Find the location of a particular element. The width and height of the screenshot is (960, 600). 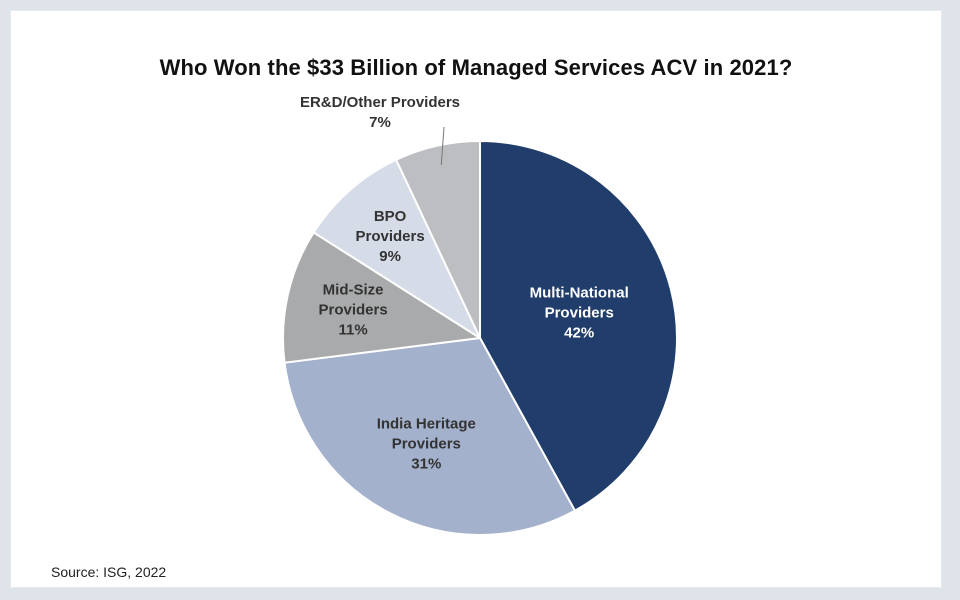

pie-slice-multi-national is located at coordinates (578, 326).